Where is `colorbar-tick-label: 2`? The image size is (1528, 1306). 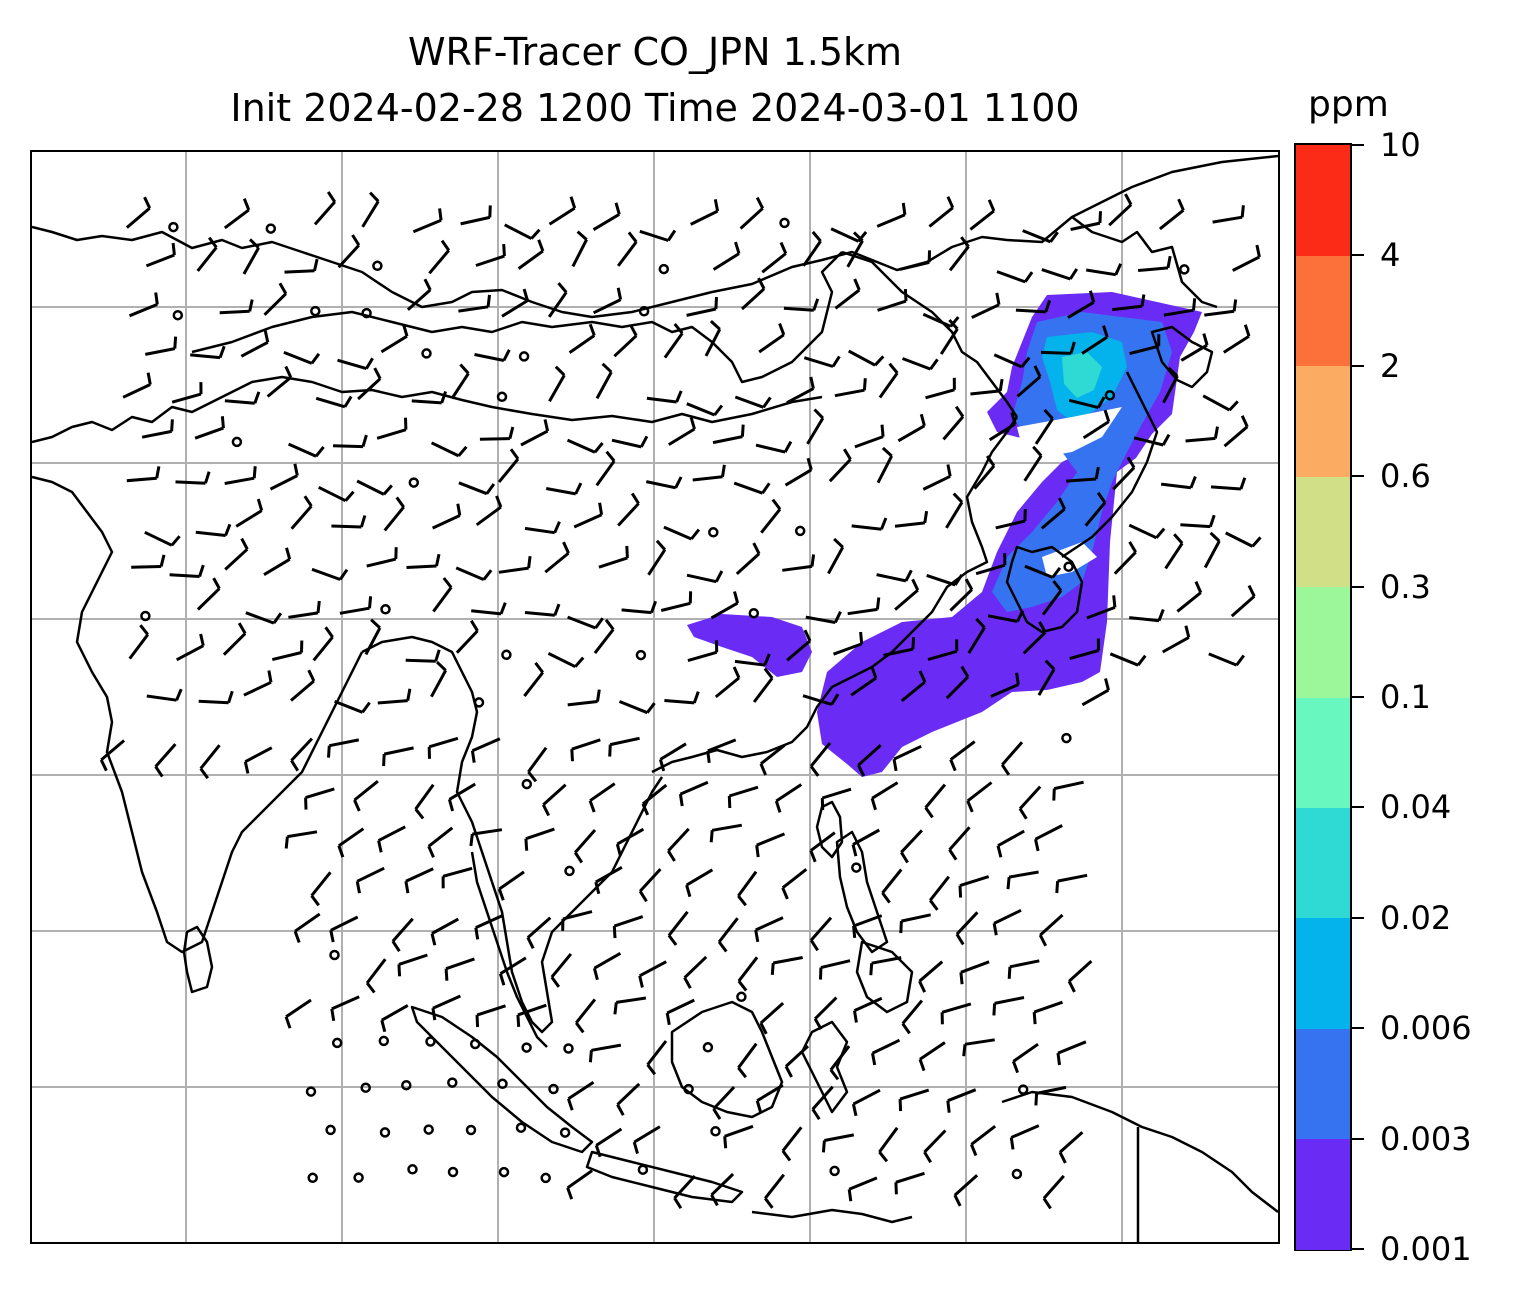 colorbar-tick-label: 2 is located at coordinates (1390, 365).